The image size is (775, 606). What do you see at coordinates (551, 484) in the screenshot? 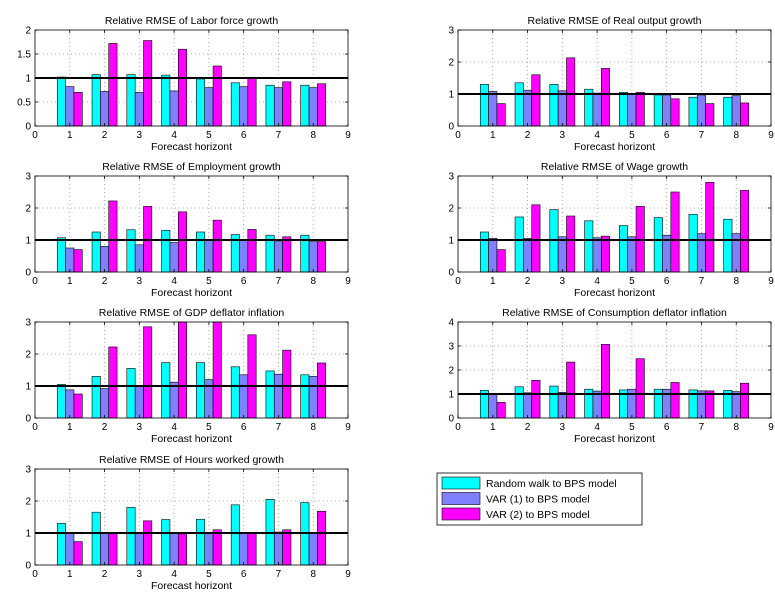
I see `legend-label: Random walk to BPS model` at bounding box center [551, 484].